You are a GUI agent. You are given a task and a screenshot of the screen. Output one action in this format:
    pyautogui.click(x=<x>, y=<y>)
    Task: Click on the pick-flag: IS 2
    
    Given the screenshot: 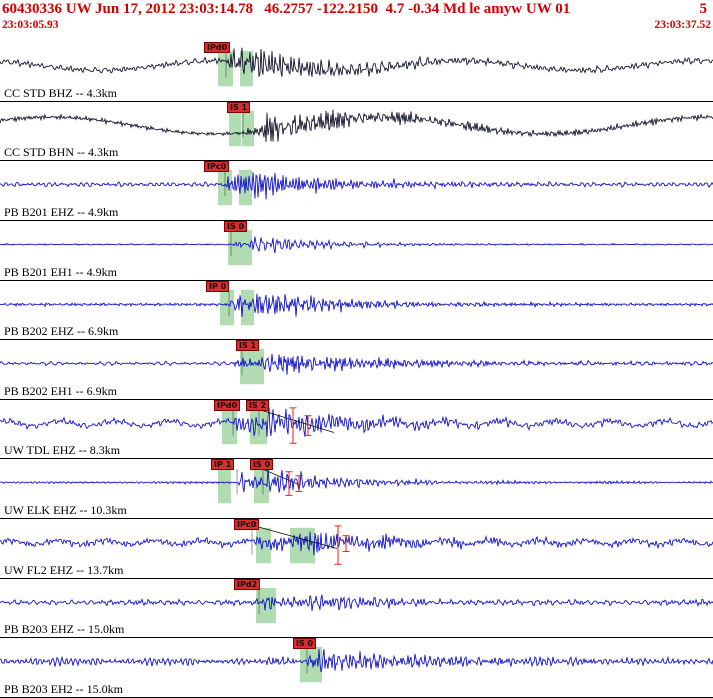 What is the action you would take?
    pyautogui.click(x=258, y=405)
    